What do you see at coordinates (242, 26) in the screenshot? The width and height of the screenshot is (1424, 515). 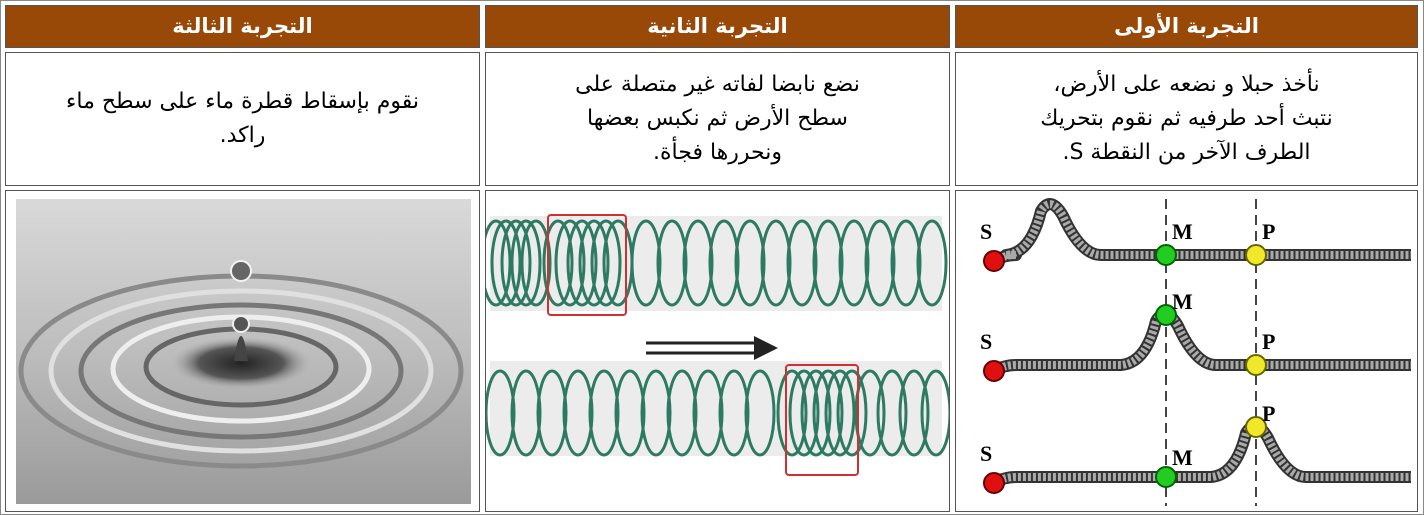 I see `header: التجربة الثالثة` at bounding box center [242, 26].